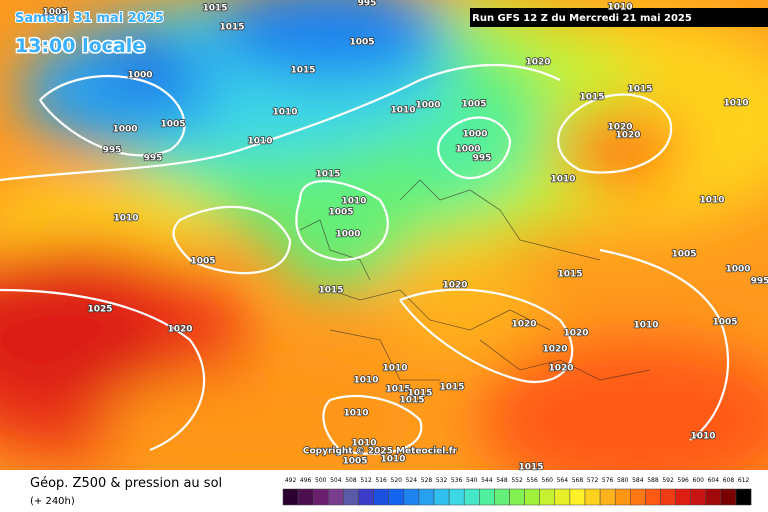  Describe the element at coordinates (381, 480) in the screenshot. I see `legend-label: 516` at that location.